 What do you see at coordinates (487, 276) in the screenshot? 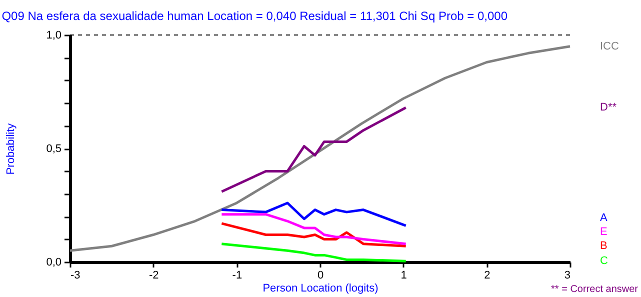
I see `x-tick-label: 2` at bounding box center [487, 276].